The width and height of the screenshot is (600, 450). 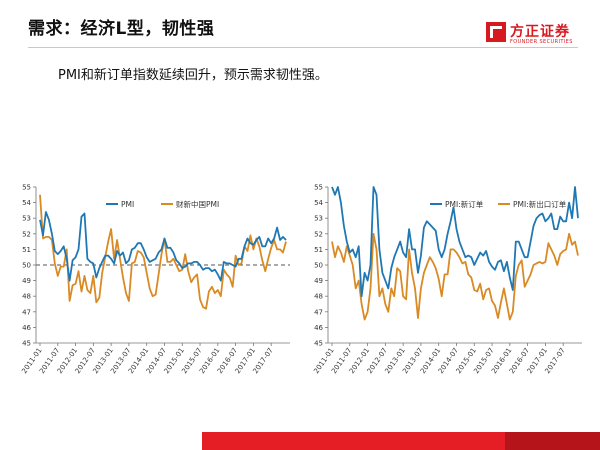 What do you see at coordinates (303, 47) in the screenshot?
I see `title-divider` at bounding box center [303, 47].